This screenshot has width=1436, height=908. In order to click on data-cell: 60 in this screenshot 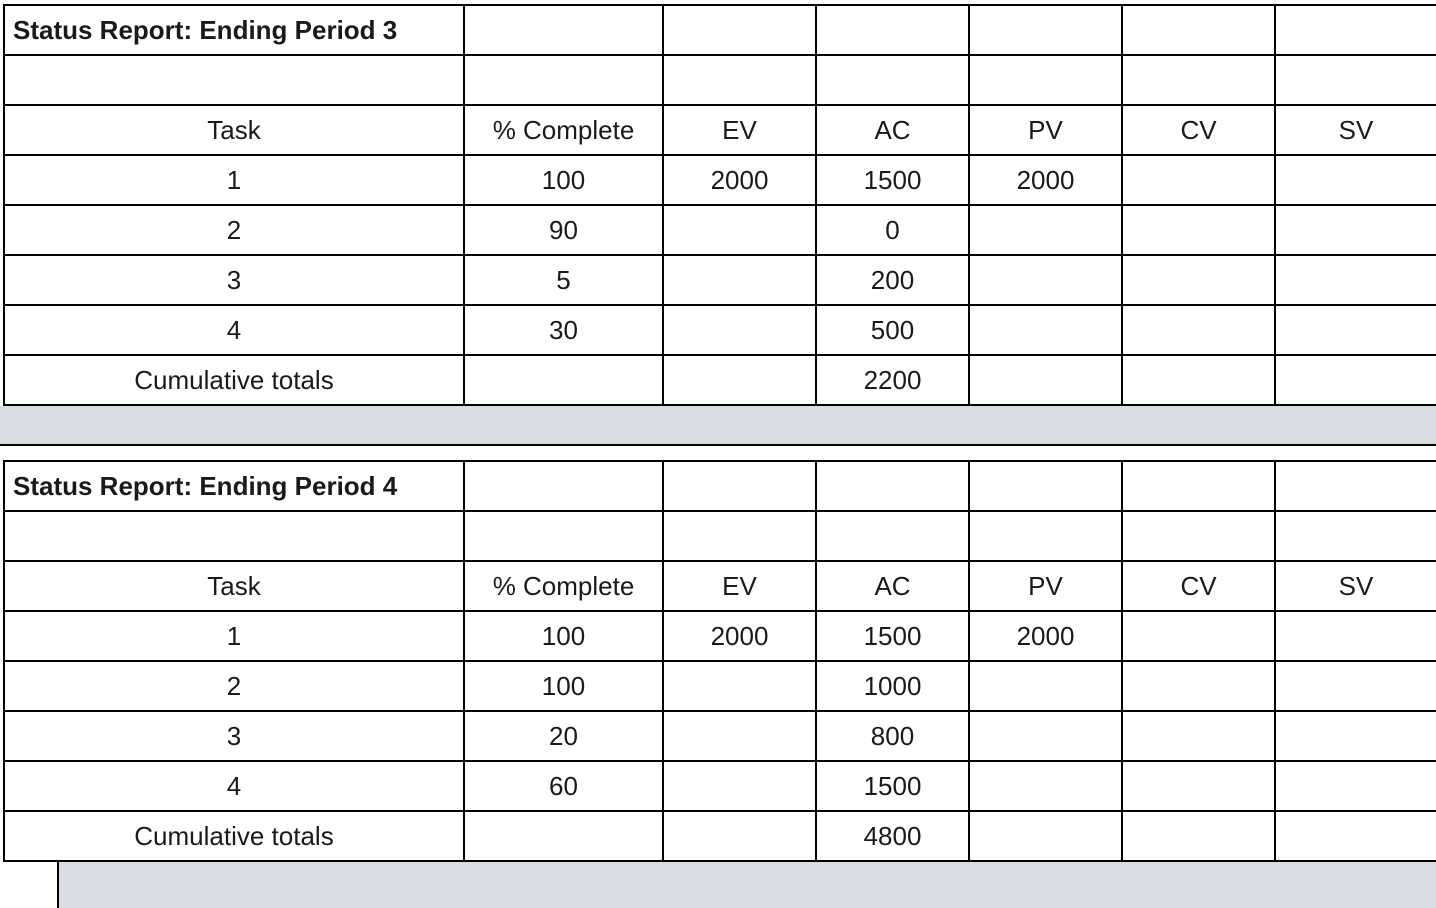, I will do `click(563, 786)`.